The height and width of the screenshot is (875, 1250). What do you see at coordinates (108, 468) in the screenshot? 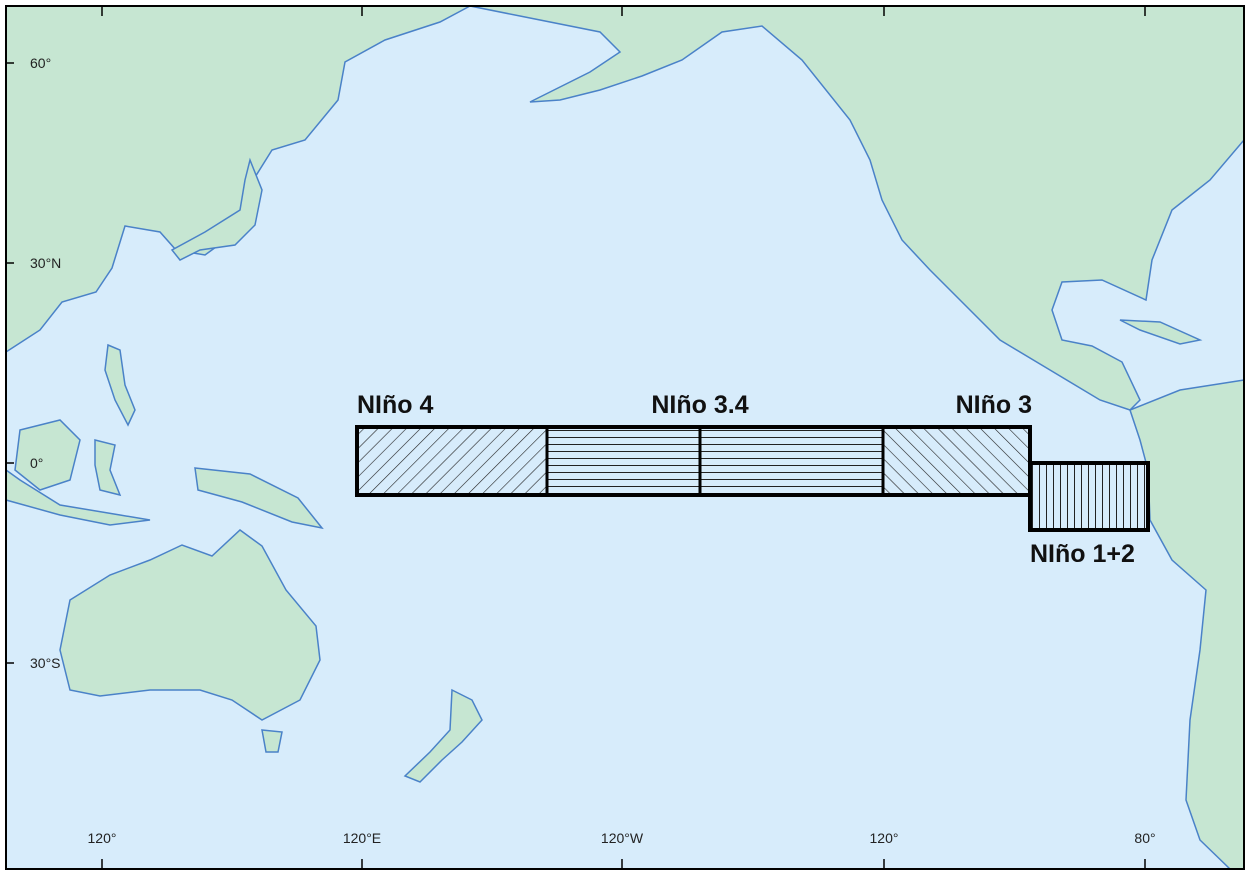
I see `sulawesi` at bounding box center [108, 468].